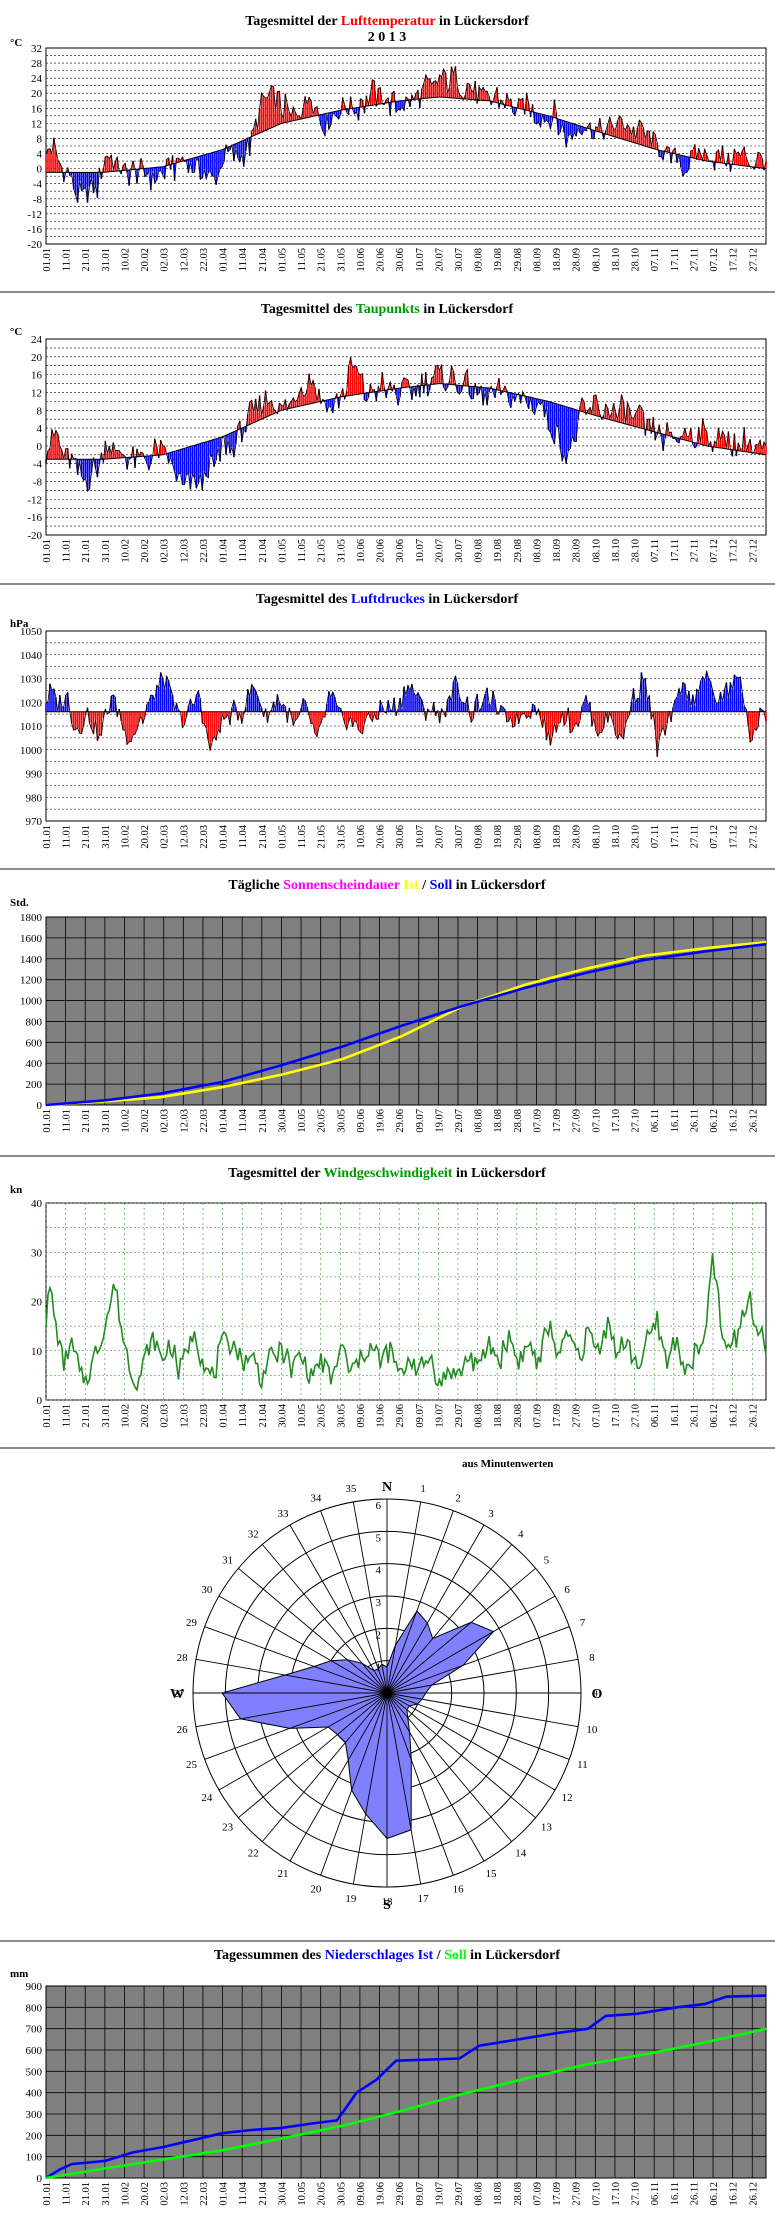 The image size is (775, 2233). I want to click on x-tick-label: 31.05, so click(341, 260).